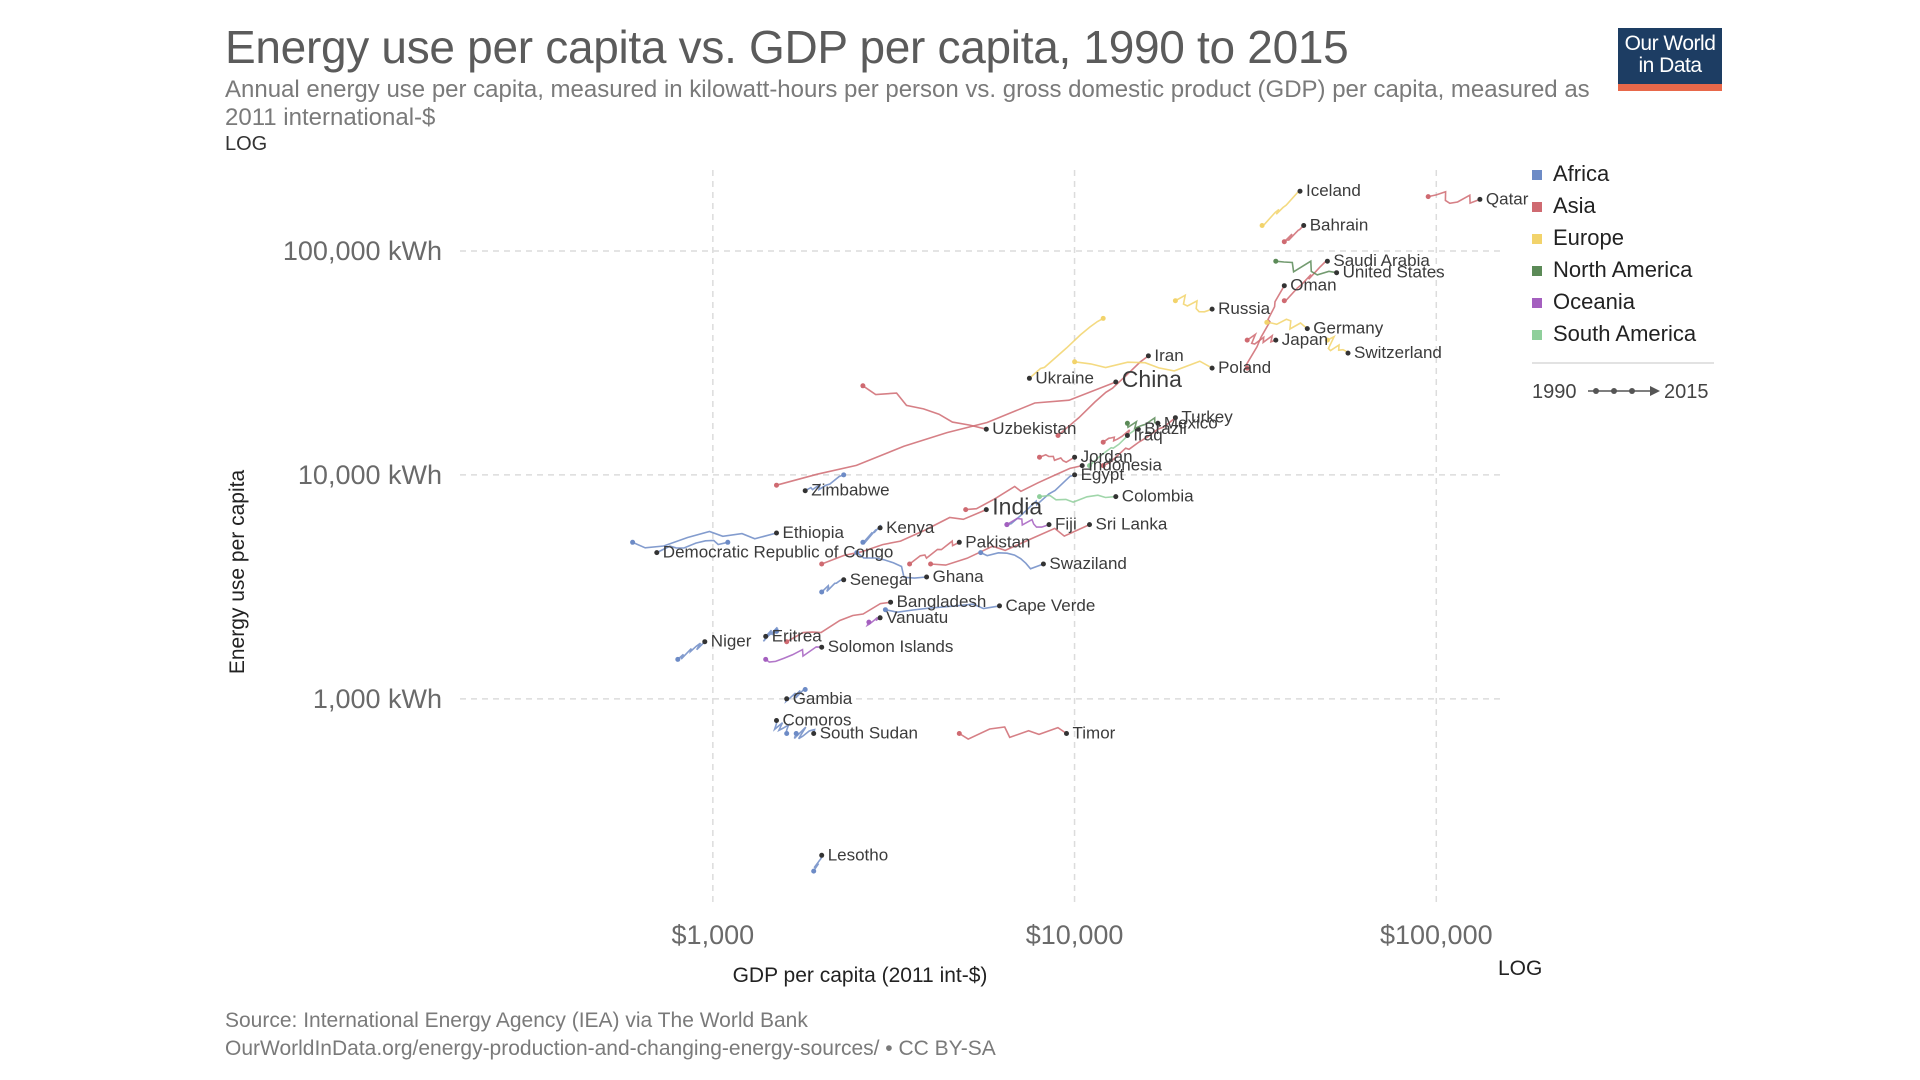 This screenshot has width=1920, height=1080. Describe the element at coordinates (731, 641) in the screenshot. I see `country-label: Niger` at that location.